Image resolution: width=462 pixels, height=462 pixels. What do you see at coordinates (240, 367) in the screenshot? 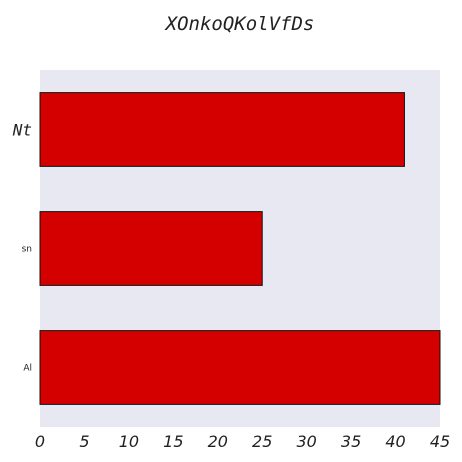
I see `bar-al` at bounding box center [240, 367].